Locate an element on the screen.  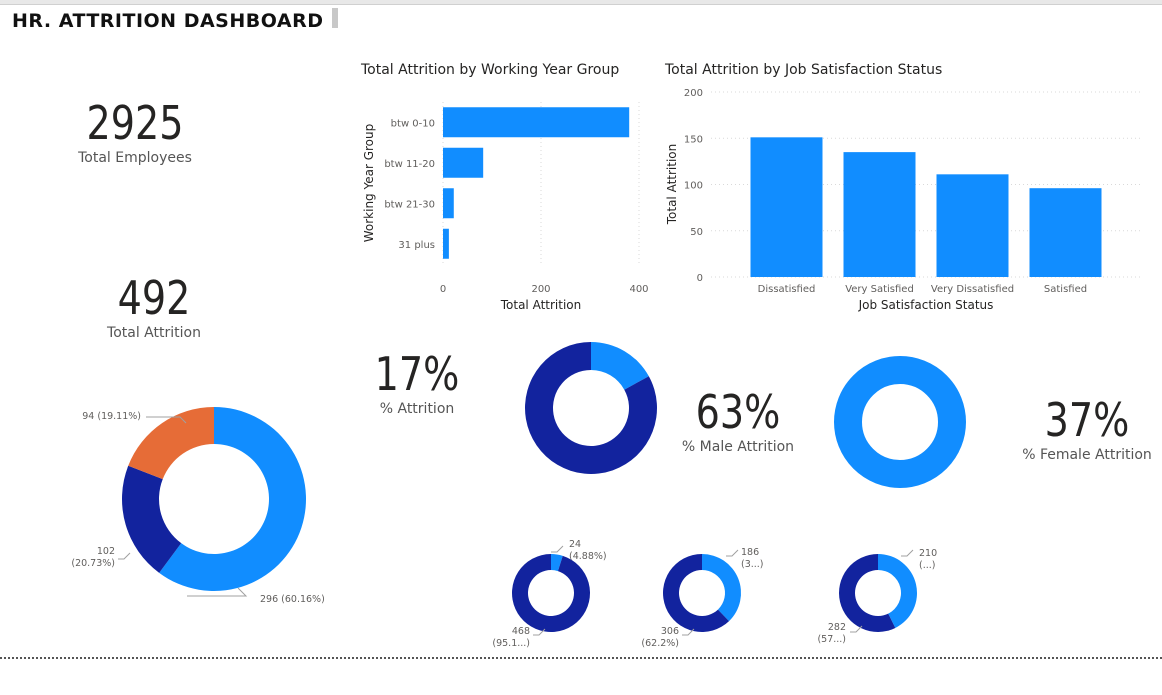
x-tick-label: 400 is located at coordinates (638, 289).